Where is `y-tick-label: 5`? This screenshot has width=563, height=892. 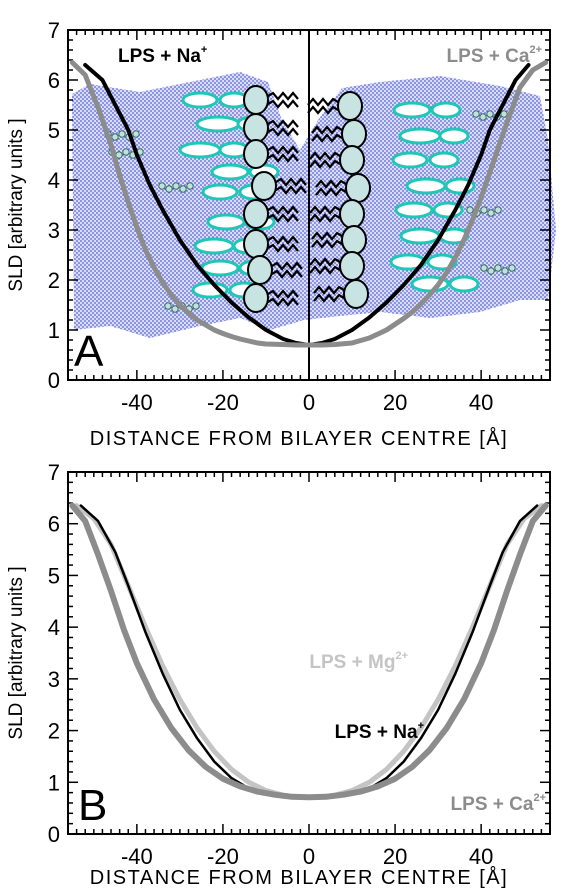
y-tick-label: 5 is located at coordinates (54, 130).